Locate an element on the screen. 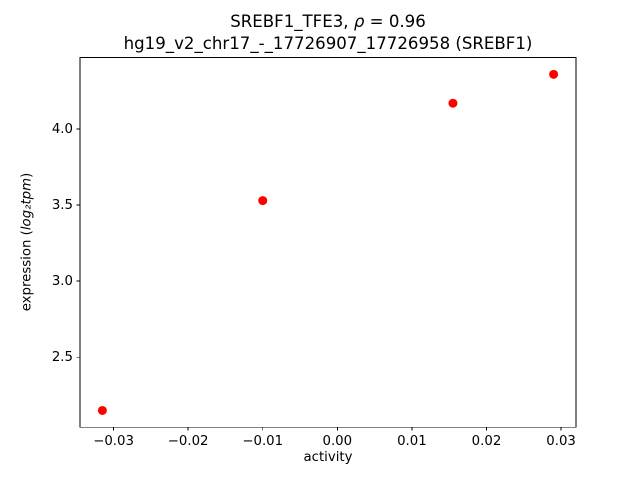 The height and width of the screenshot is (480, 640). y-tick-label: 4.0 is located at coordinates (62, 129).